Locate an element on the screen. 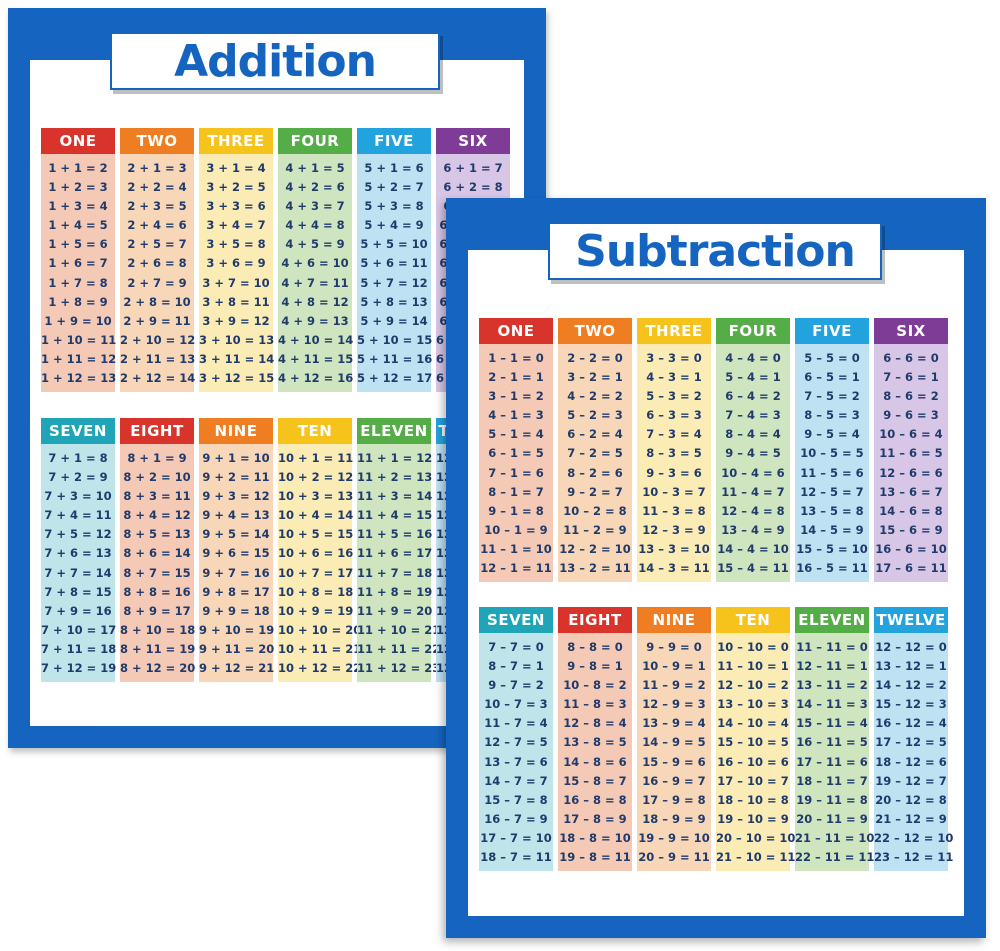  fact-item: 9 – 5 = 4 is located at coordinates (832, 434).